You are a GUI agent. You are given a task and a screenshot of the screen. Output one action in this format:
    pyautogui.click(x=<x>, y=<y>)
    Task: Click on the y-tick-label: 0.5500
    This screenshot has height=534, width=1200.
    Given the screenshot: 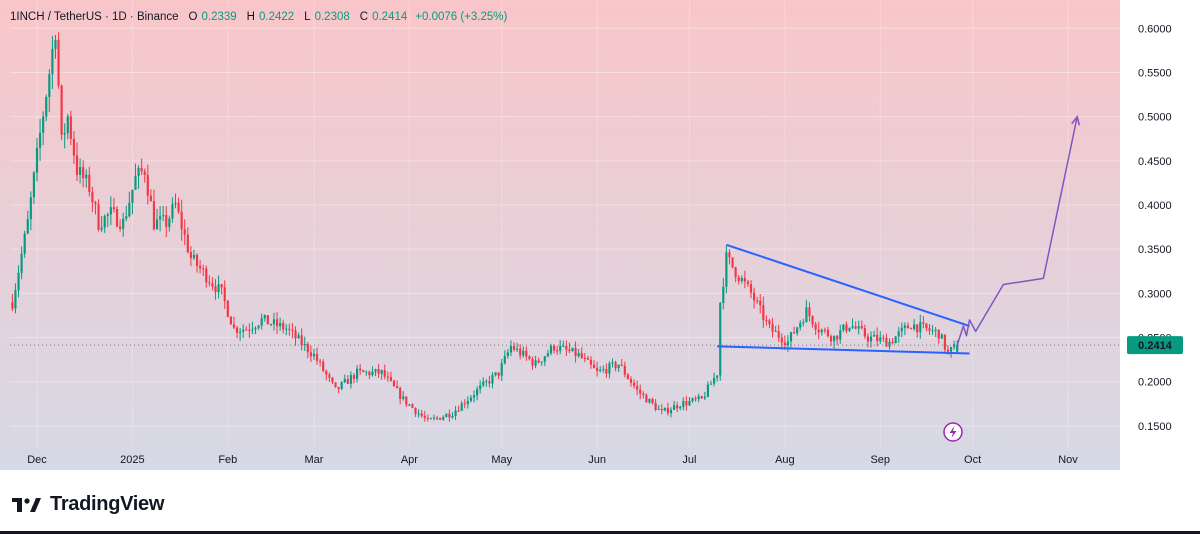 What is the action you would take?
    pyautogui.click(x=1155, y=73)
    